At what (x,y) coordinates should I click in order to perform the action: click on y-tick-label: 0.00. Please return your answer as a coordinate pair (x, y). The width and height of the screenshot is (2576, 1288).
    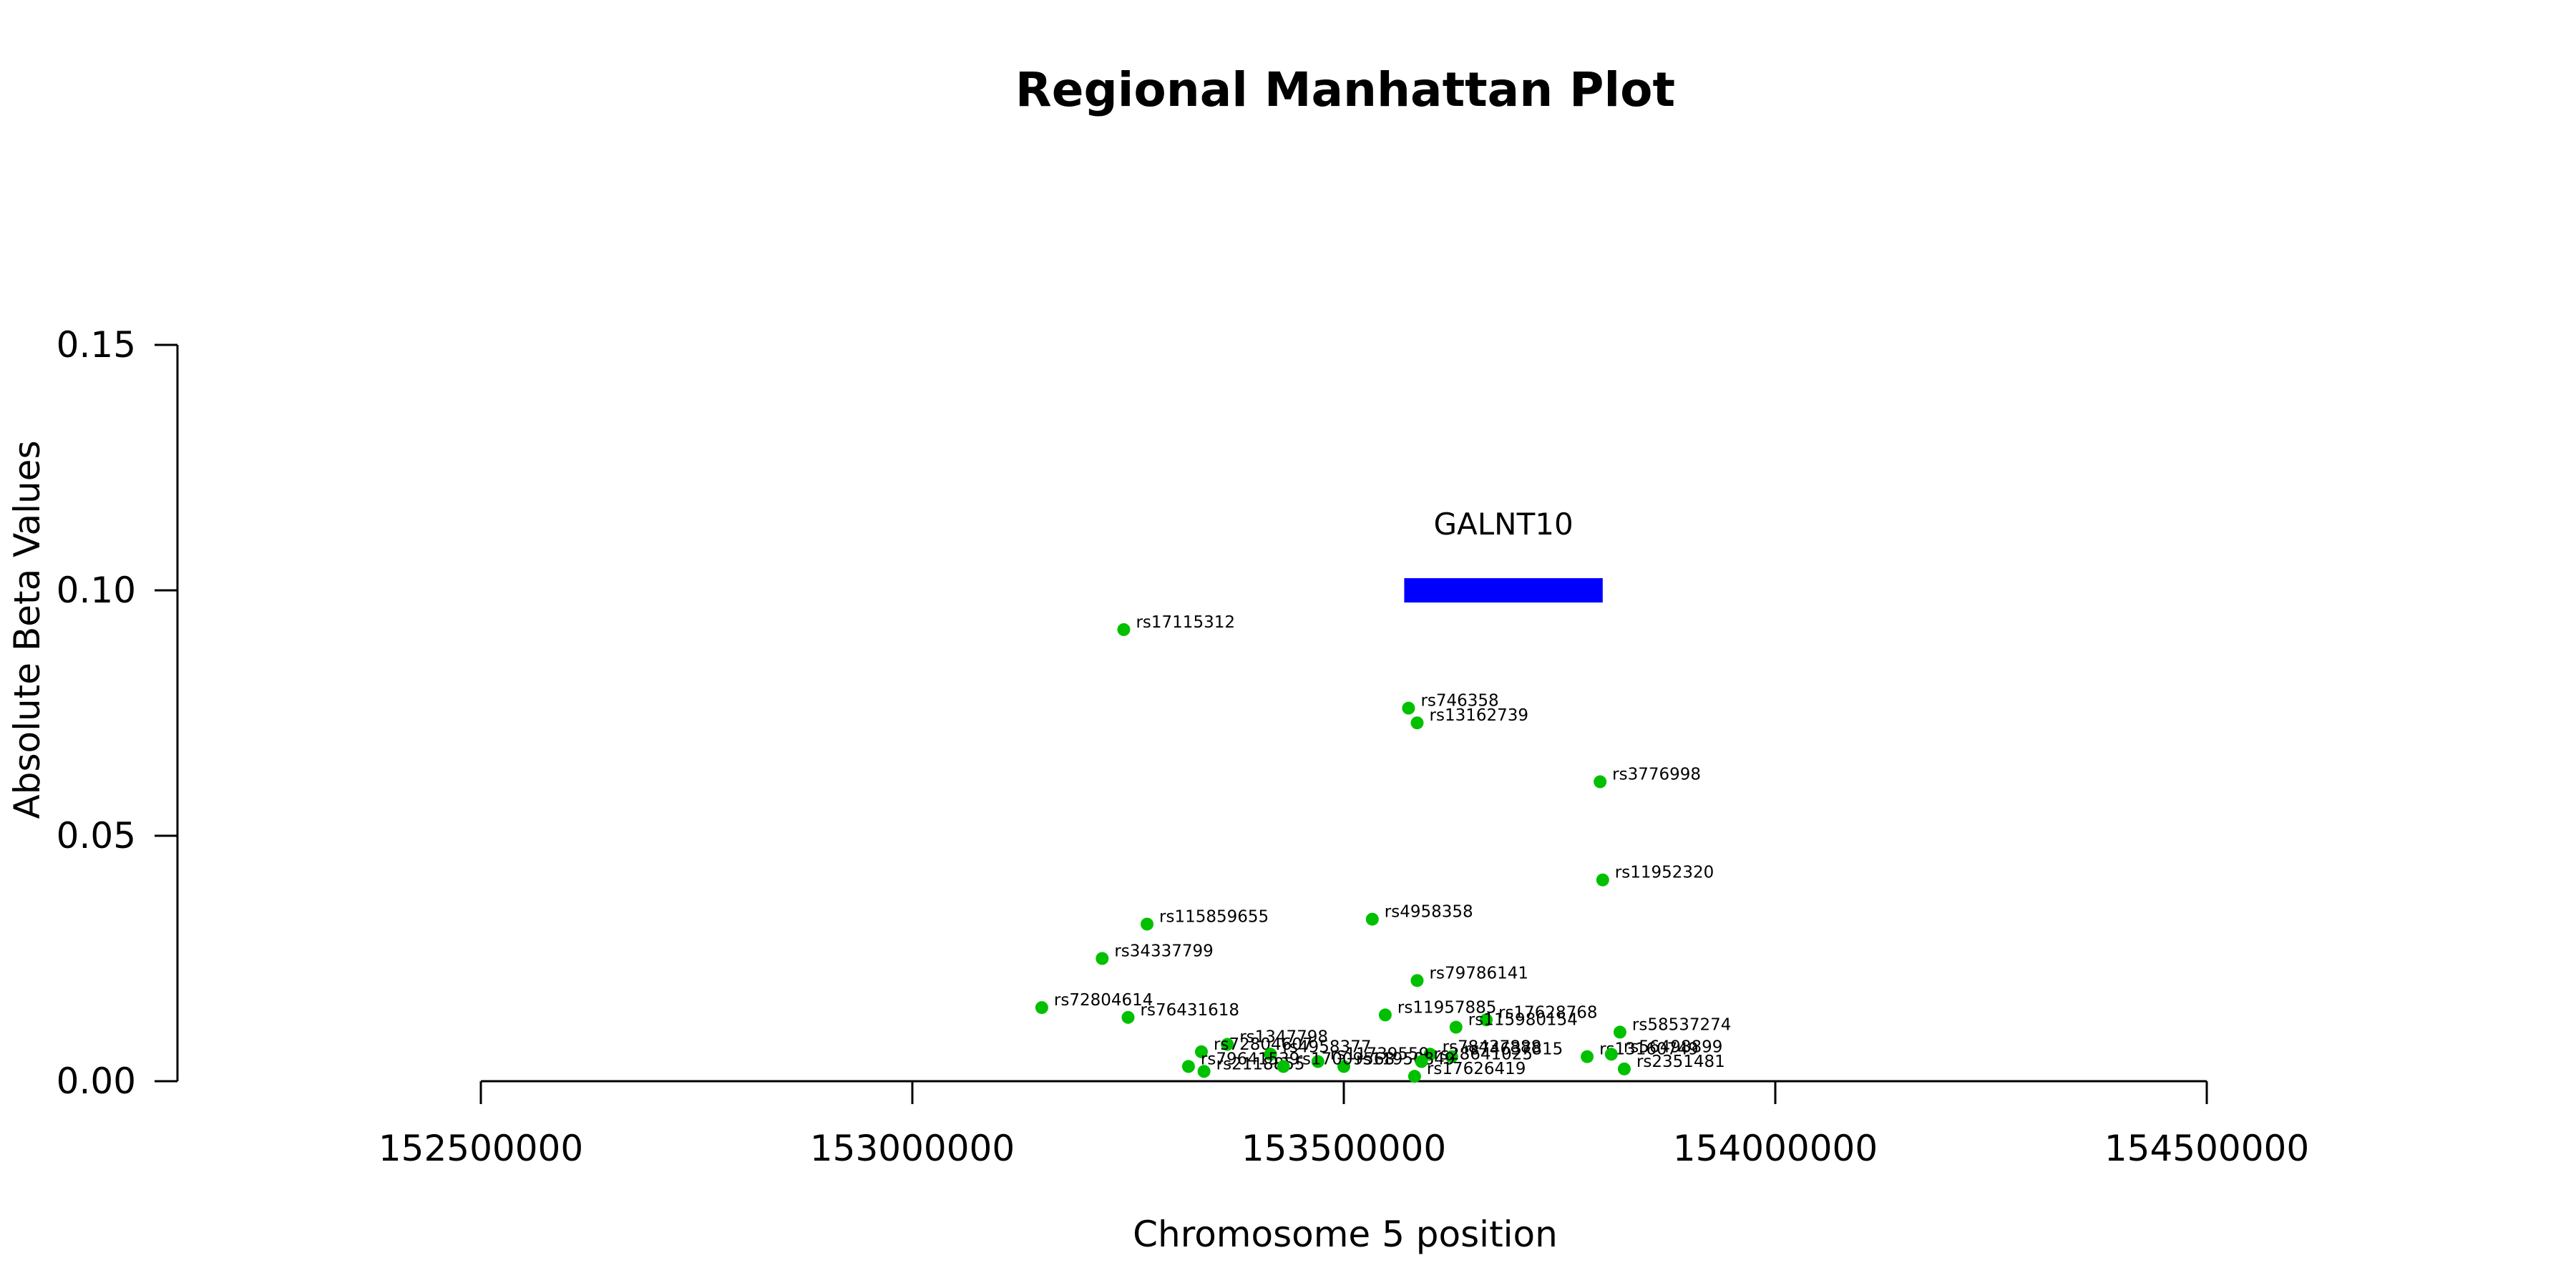
    Looking at the image, I should click on (96, 1081).